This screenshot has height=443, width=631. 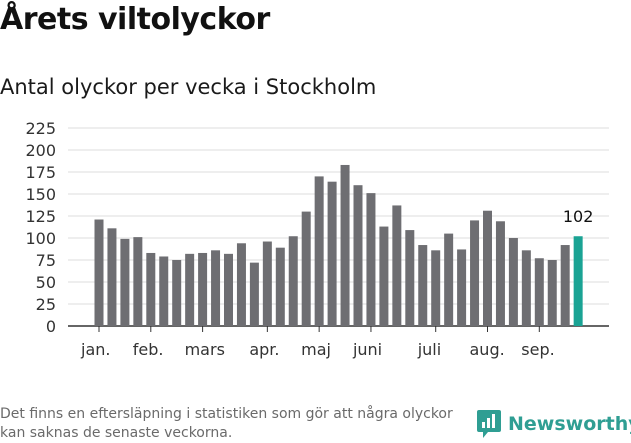 I want to click on x-tick-label: mars, so click(x=205, y=349).